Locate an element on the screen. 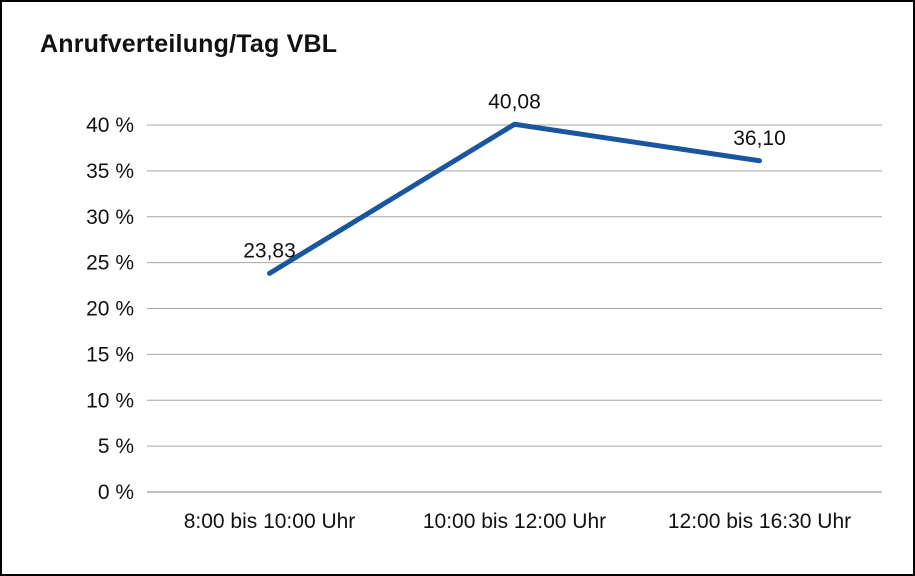 Image resolution: width=915 pixels, height=576 pixels. y-tick-label: 5 % is located at coordinates (116, 446).